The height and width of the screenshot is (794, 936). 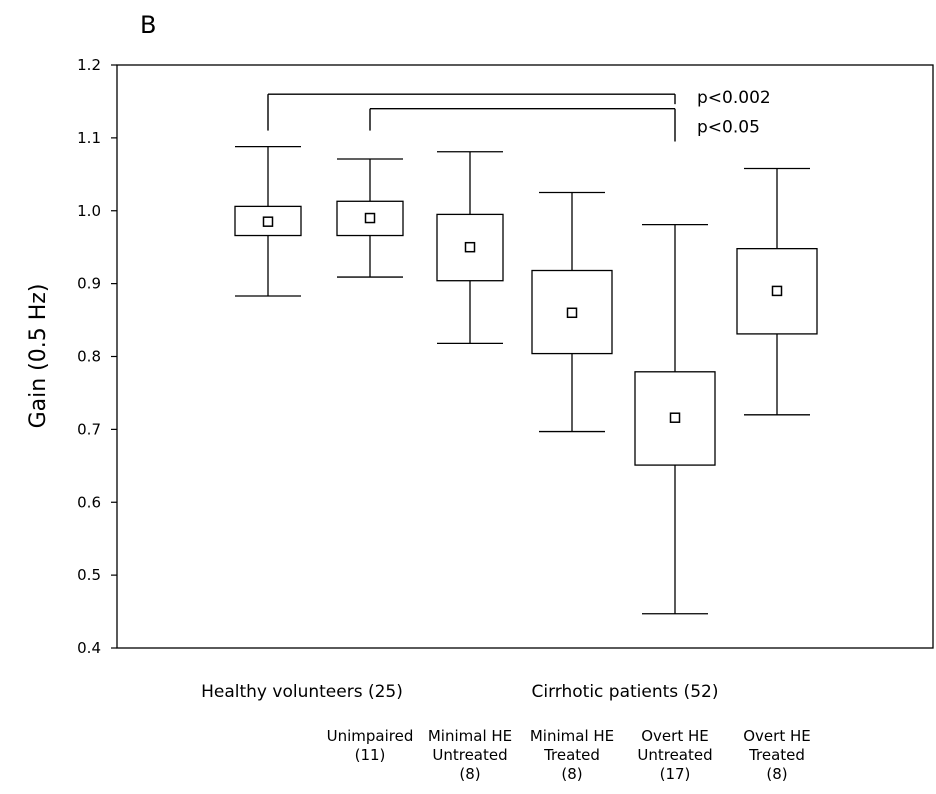 What do you see at coordinates (89, 357) in the screenshot?
I see `y-tick-label: 0.8` at bounding box center [89, 357].